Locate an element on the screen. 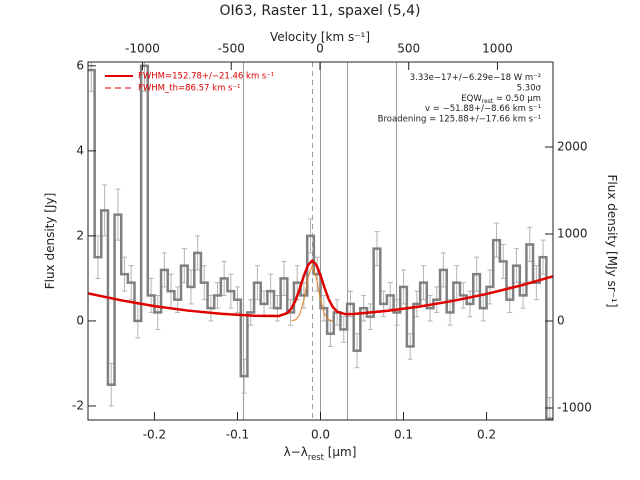  y-tick-label: 4 is located at coordinates (80, 150).